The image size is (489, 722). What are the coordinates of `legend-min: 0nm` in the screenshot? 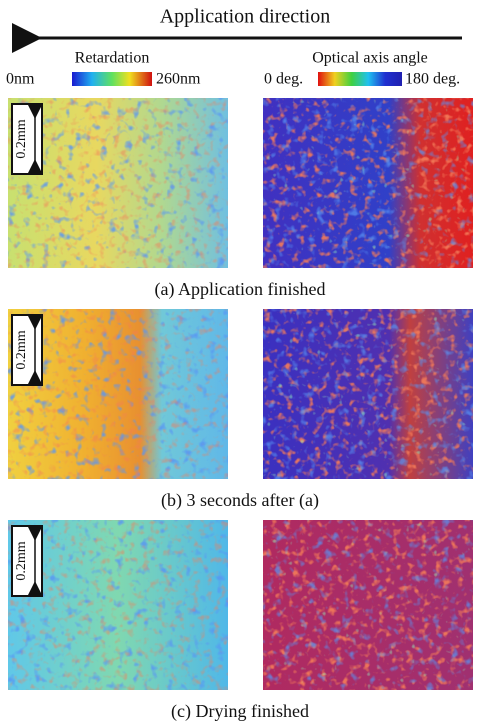 It's located at (20, 79).